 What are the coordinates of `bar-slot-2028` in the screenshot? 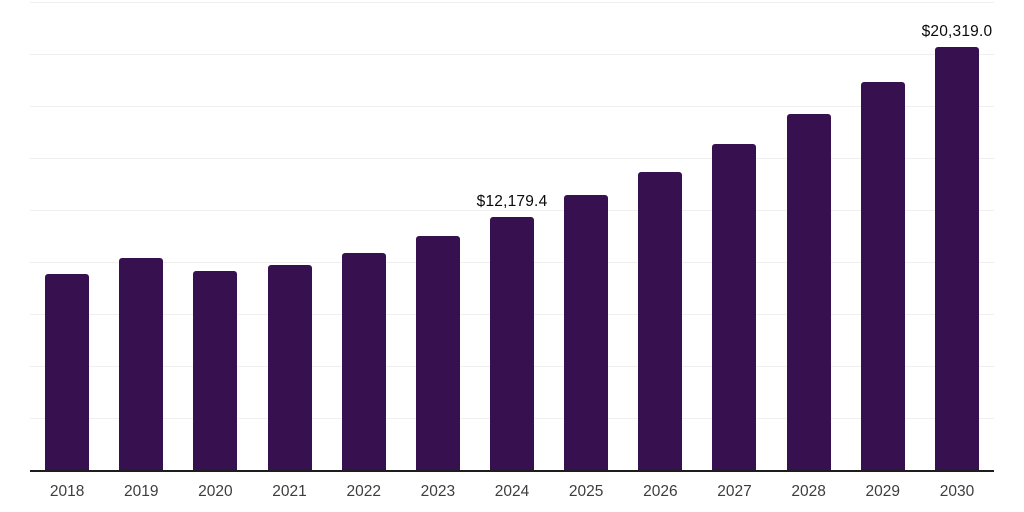 It's located at (809, 236).